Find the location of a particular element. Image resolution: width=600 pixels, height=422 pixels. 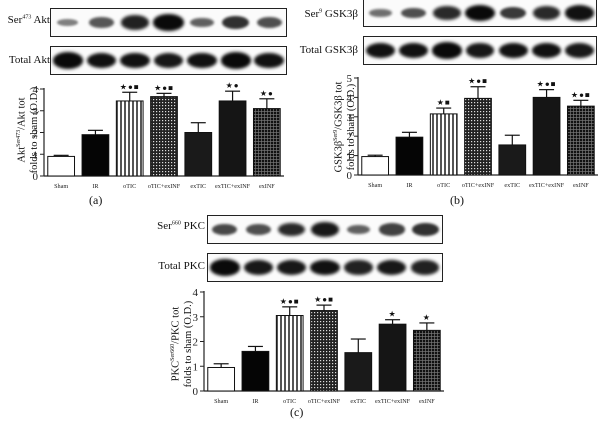

blot-label-total: Total Akt is located at coordinates (29, 60).